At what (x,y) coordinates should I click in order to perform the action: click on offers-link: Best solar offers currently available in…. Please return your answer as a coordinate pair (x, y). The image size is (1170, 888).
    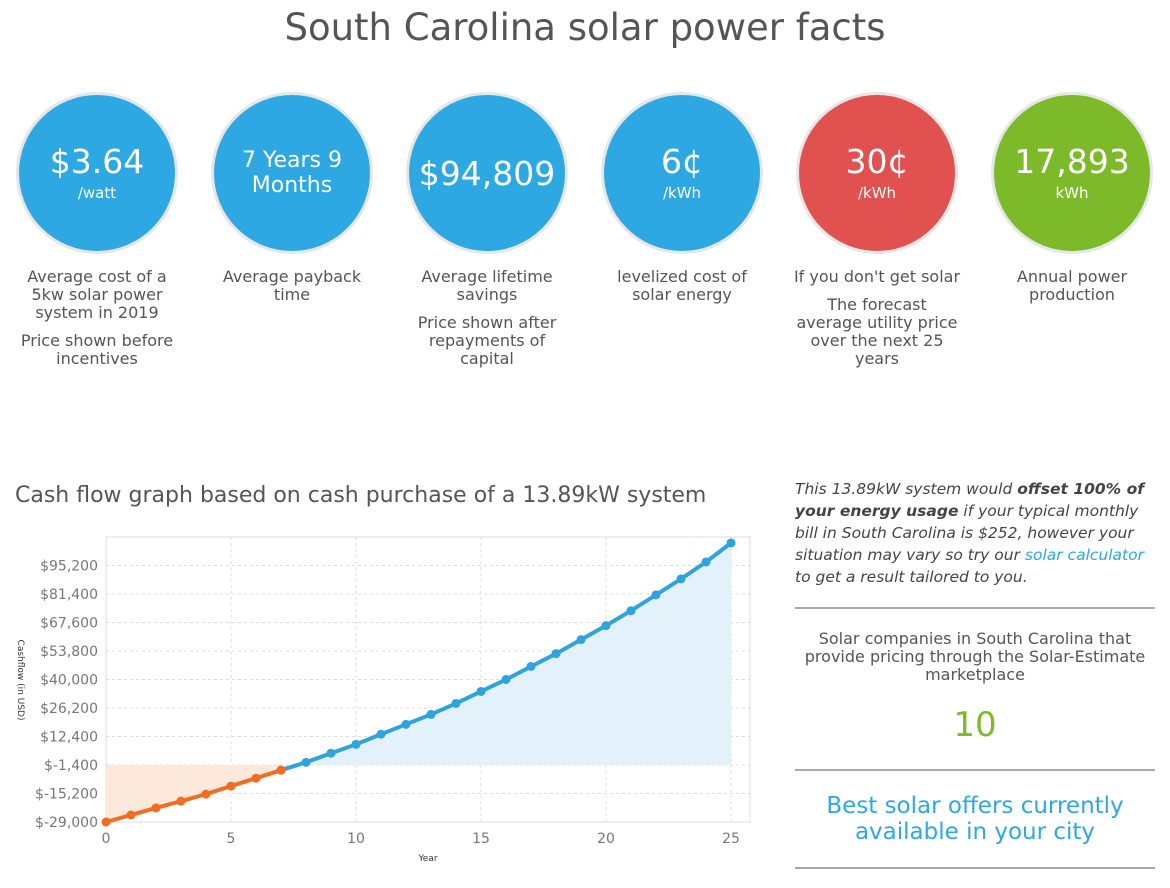
    Looking at the image, I should click on (975, 819).